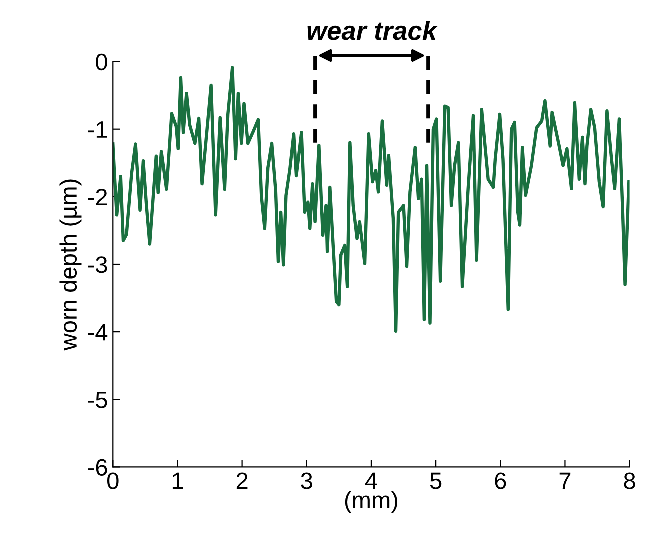 Image resolution: width=654 pixels, height=542 pixels. Describe the element at coordinates (98, 467) in the screenshot. I see `y-tick-label: -6` at that location.